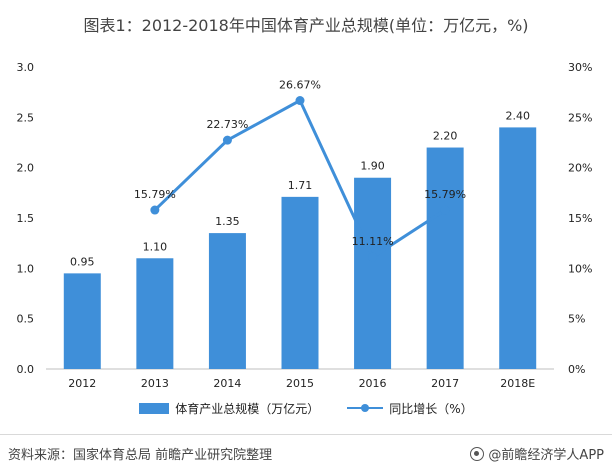  What do you see at coordinates (431, 408) in the screenshot?
I see `legend-line-label: 同比增长（%）` at bounding box center [431, 408].